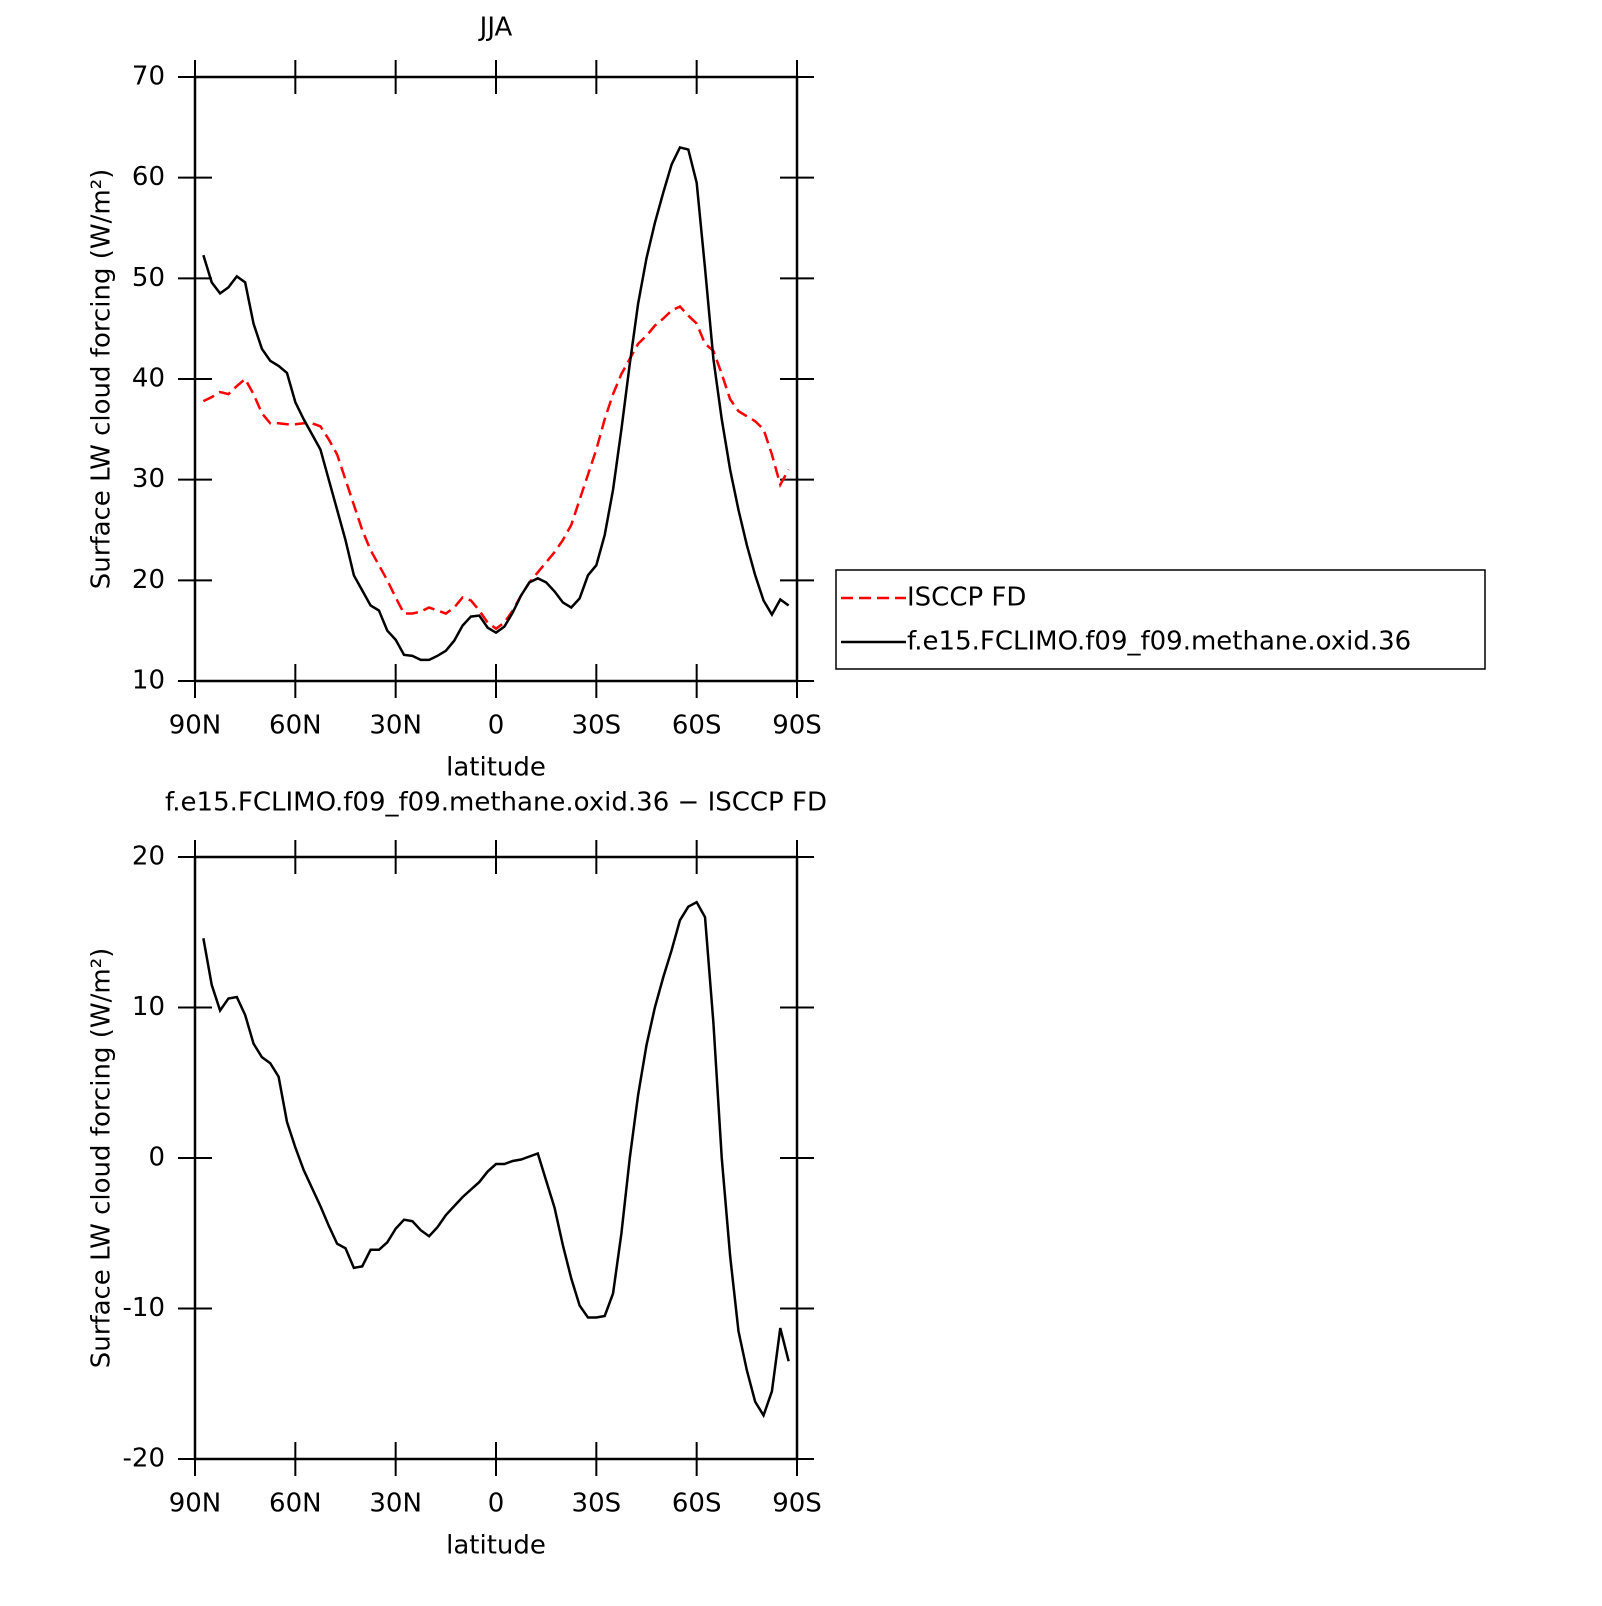 The height and width of the screenshot is (1606, 1602). I want to click on legend-label: ISCCP FD, so click(966, 598).